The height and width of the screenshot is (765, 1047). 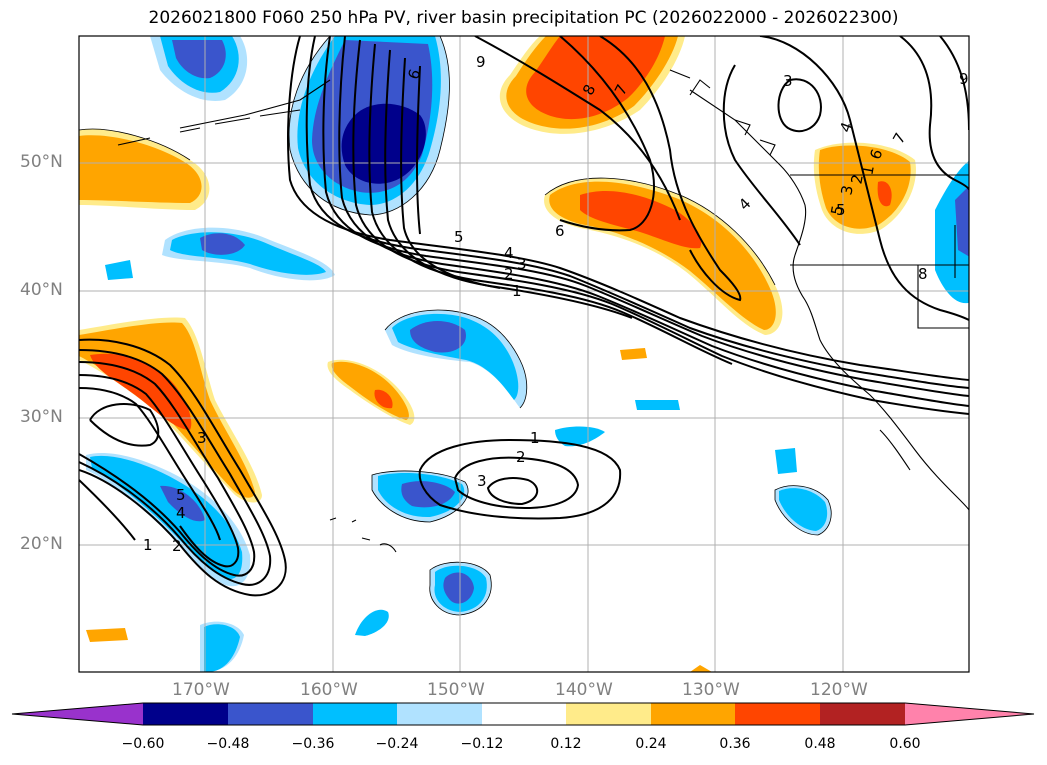 What do you see at coordinates (143, 744) in the screenshot?
I see `colorbar-tick: −0.60` at bounding box center [143, 744].